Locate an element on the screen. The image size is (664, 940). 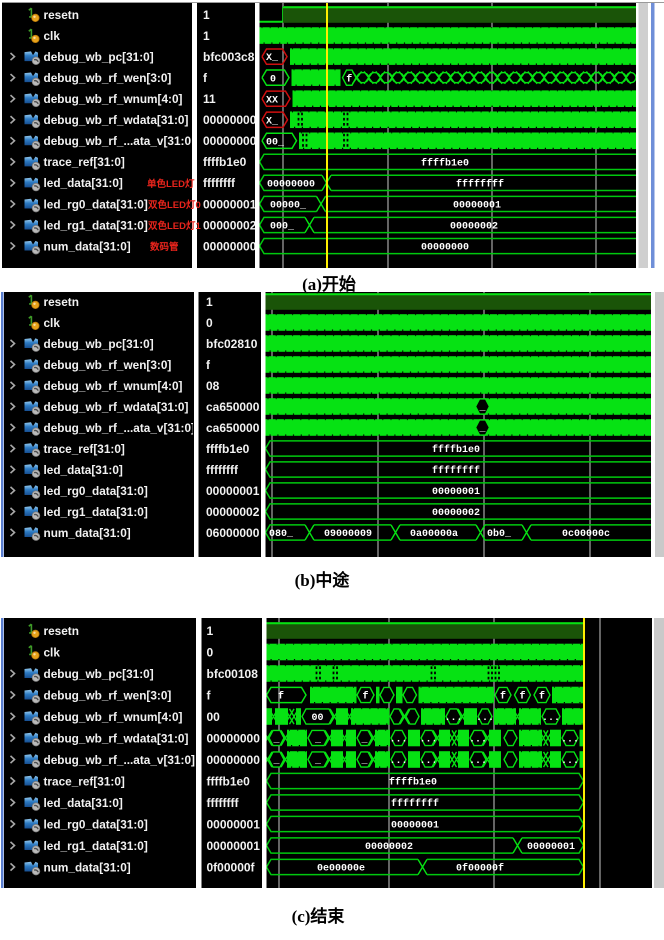
svg-text: 0a00000a is located at coordinates (434, 534).